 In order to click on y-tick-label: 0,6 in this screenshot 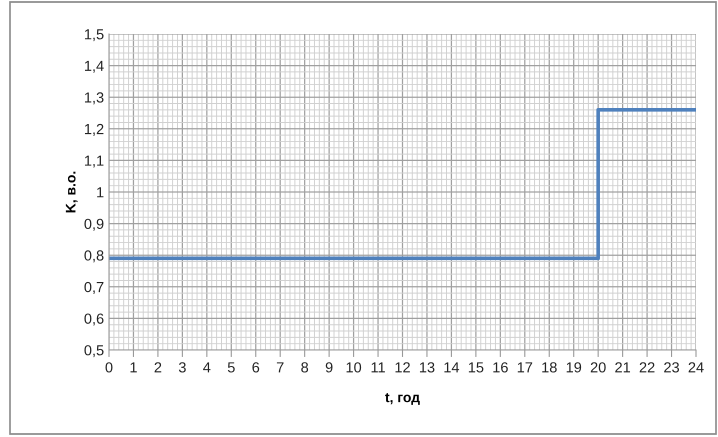, I will do `click(94, 320)`.